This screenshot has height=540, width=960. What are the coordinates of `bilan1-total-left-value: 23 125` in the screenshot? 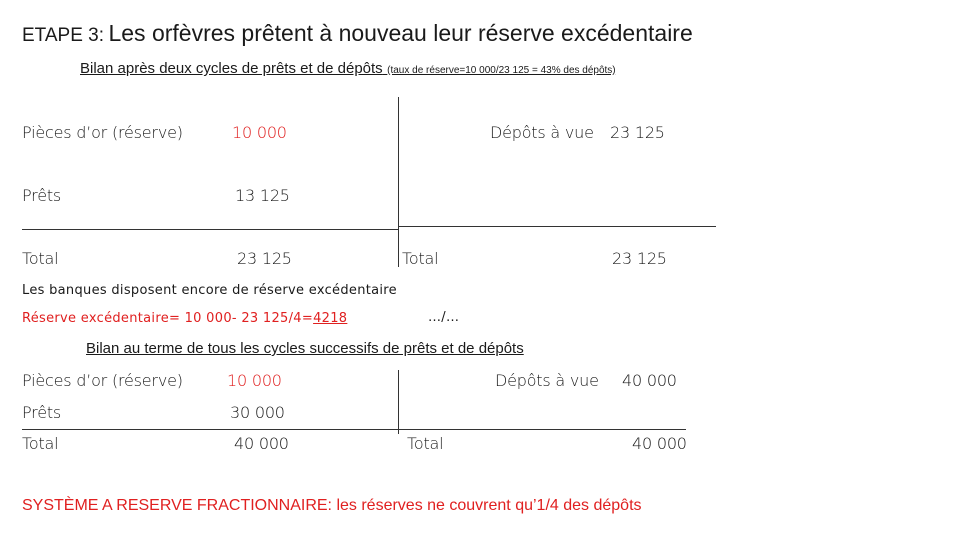 It's located at (264, 258).